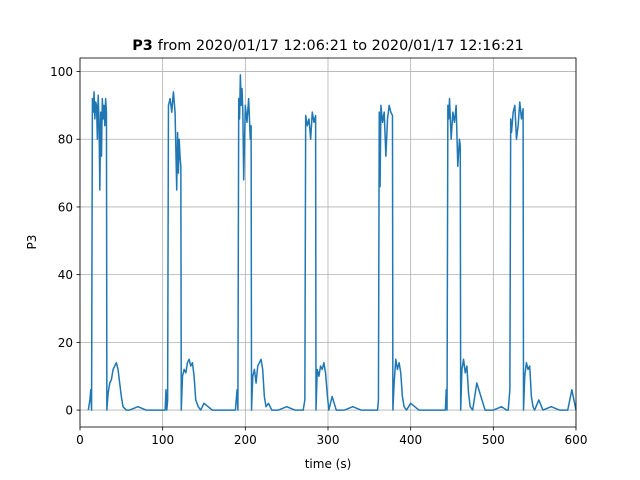 Image resolution: width=640 pixels, height=480 pixels. I want to click on x-tick-label: 400, so click(410, 440).